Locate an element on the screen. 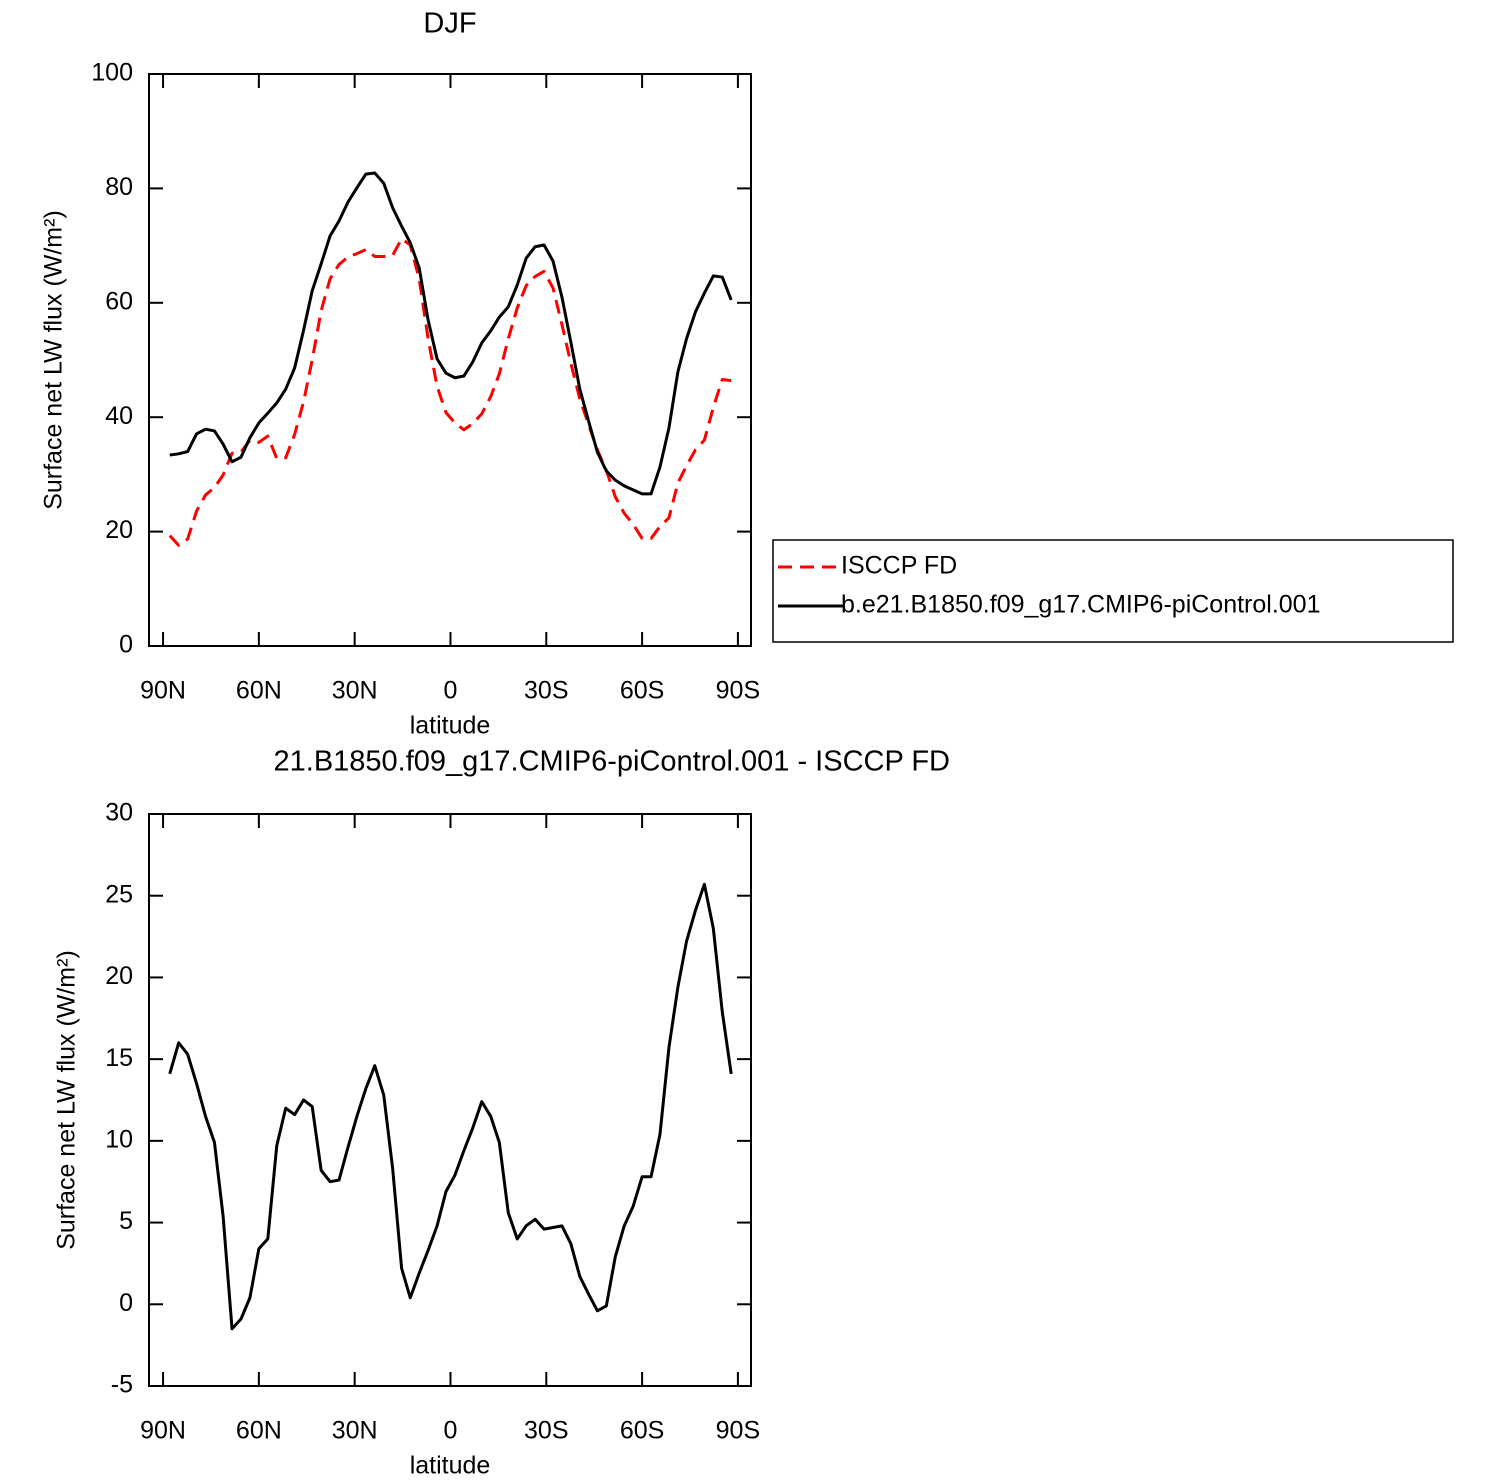  legend-box is located at coordinates (1113, 591).